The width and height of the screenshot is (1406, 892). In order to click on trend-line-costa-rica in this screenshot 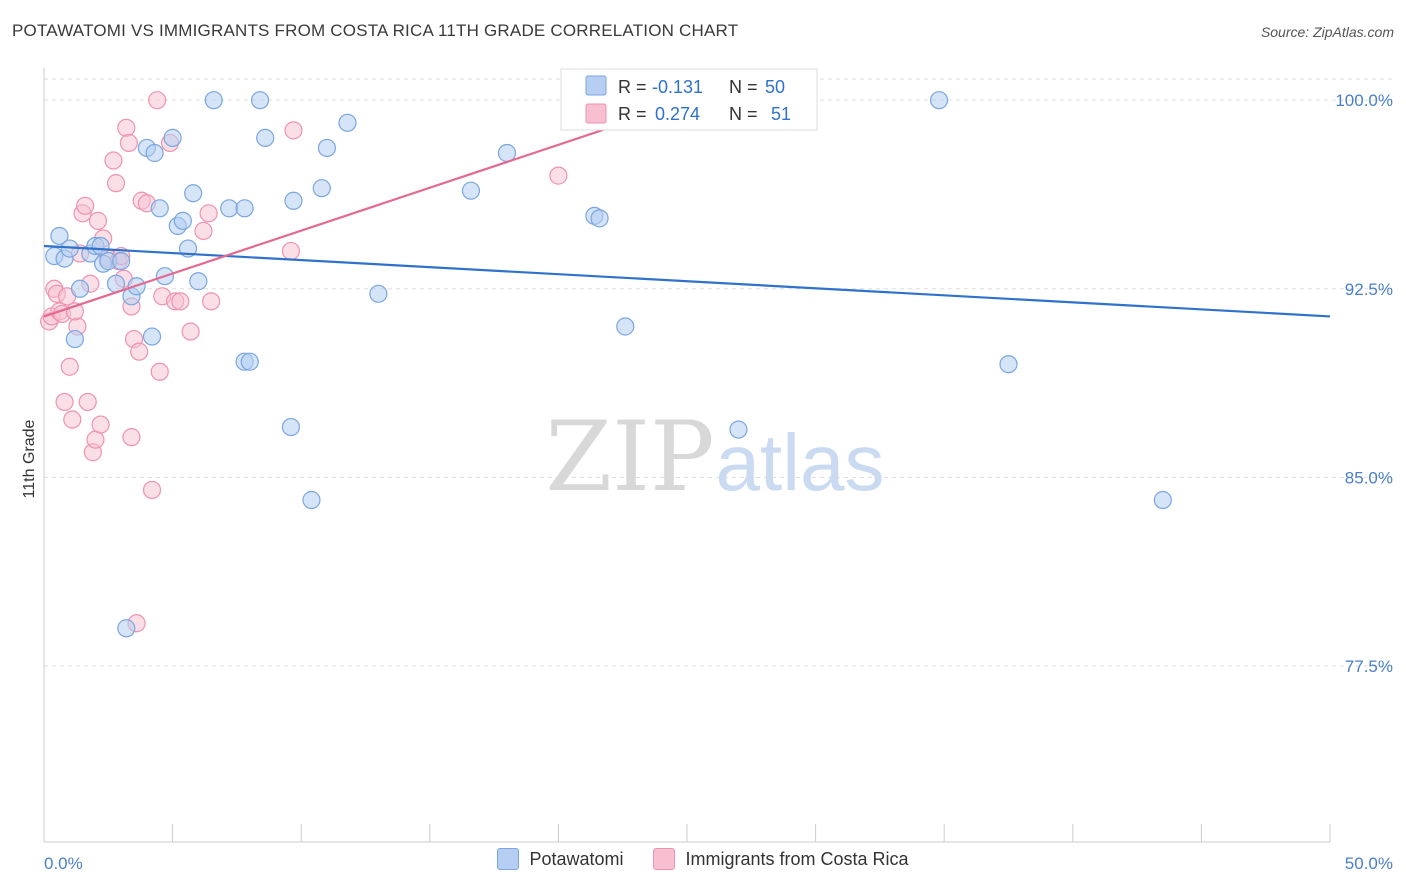, I will do `click(368, 208)`.